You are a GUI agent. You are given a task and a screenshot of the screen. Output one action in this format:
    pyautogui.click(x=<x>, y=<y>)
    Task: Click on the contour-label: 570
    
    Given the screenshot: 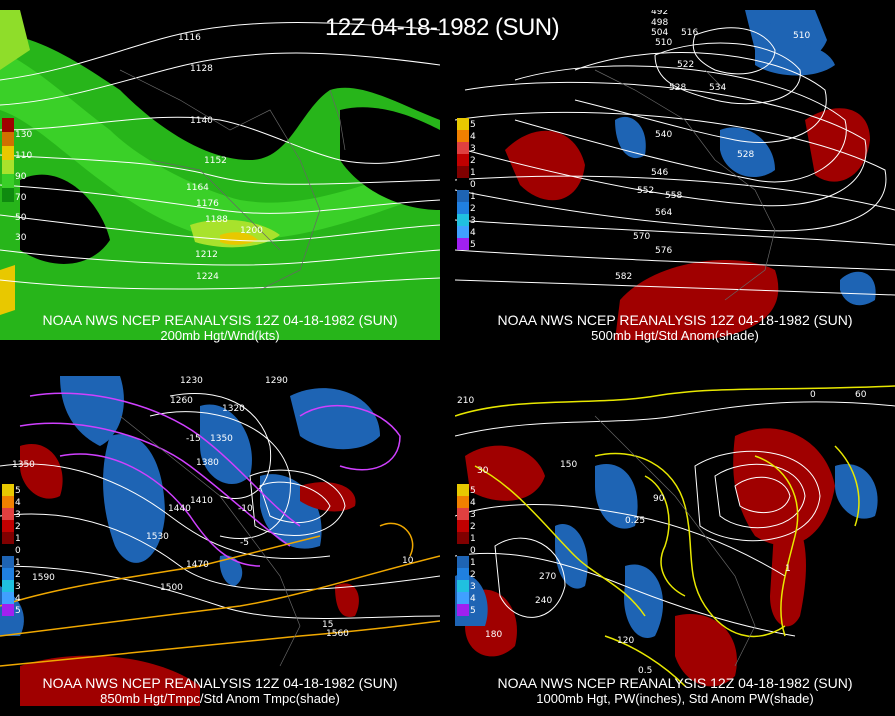 What is the action you would take?
    pyautogui.click(x=642, y=237)
    